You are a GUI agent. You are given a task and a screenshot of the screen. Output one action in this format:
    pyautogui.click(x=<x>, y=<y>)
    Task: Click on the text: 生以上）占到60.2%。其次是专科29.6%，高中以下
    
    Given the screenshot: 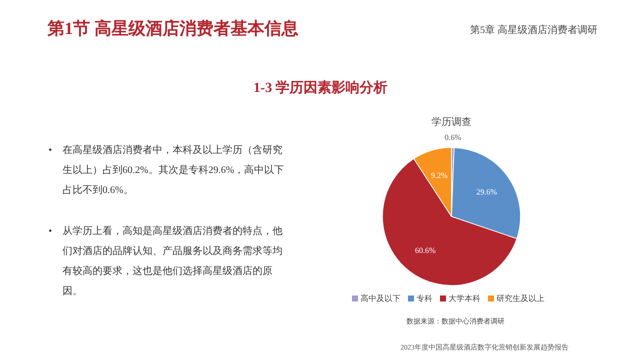 What is the action you would take?
    pyautogui.click(x=173, y=170)
    